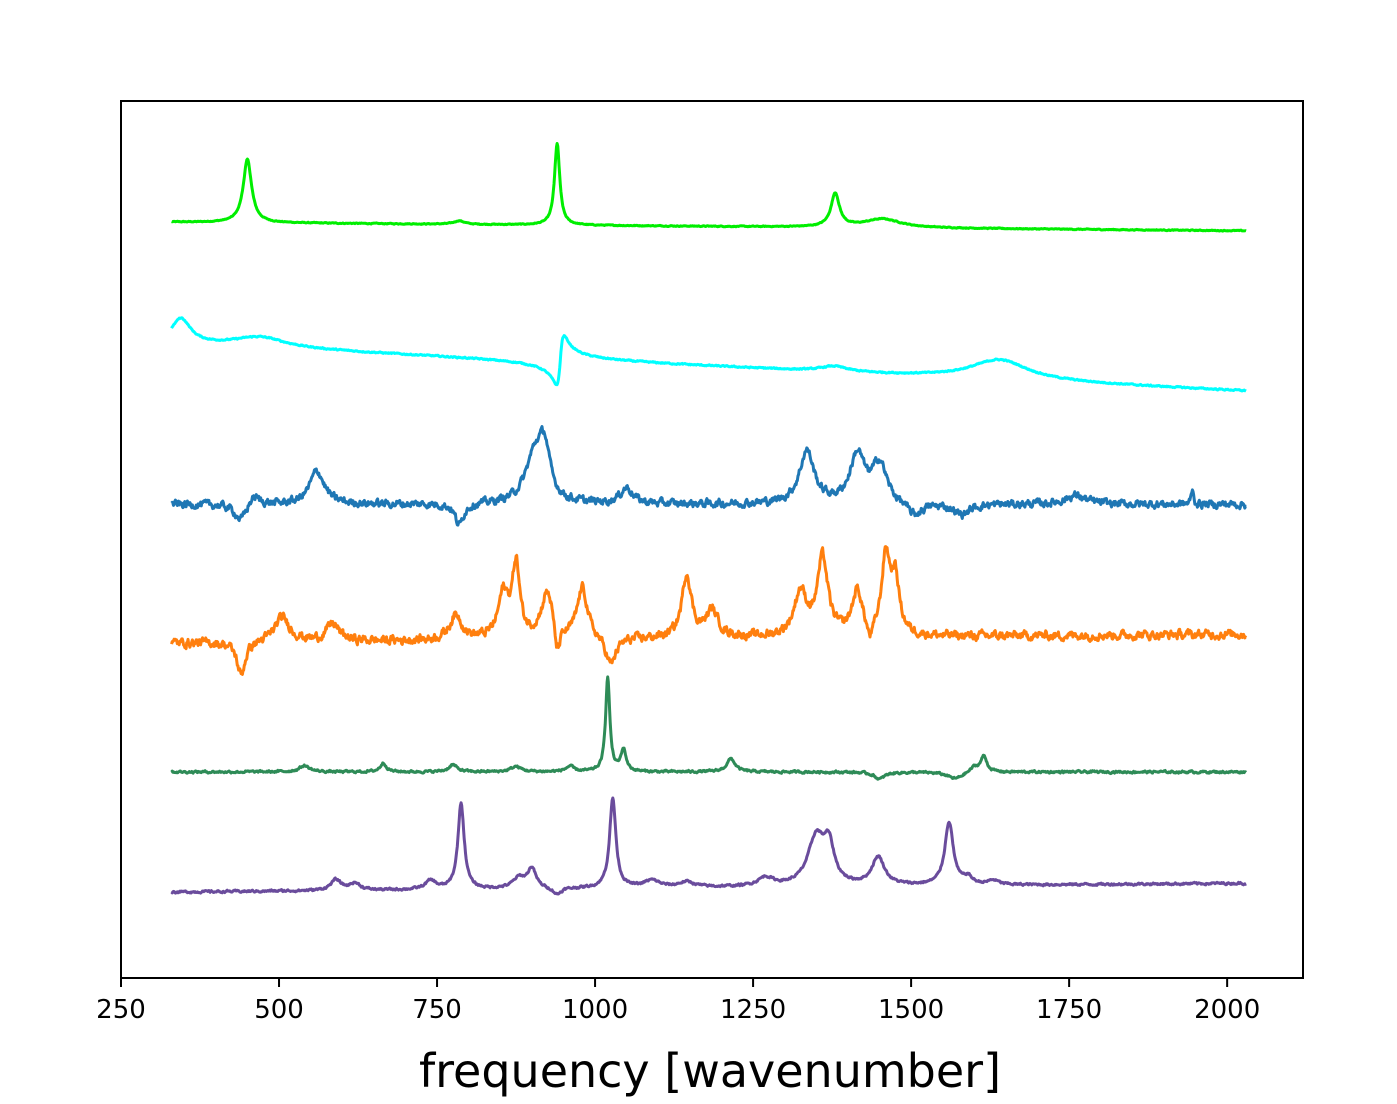  Describe the element at coordinates (1069, 1010) in the screenshot. I see `x-tick-label: 1750` at that location.